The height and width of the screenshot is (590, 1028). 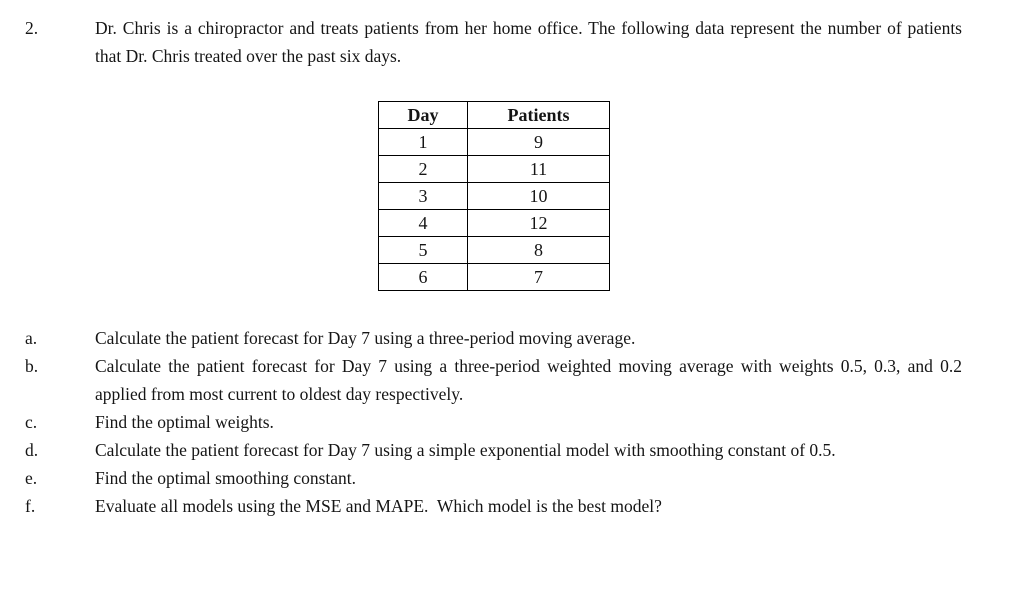 What do you see at coordinates (423, 142) in the screenshot?
I see `table-cell-day: 1` at bounding box center [423, 142].